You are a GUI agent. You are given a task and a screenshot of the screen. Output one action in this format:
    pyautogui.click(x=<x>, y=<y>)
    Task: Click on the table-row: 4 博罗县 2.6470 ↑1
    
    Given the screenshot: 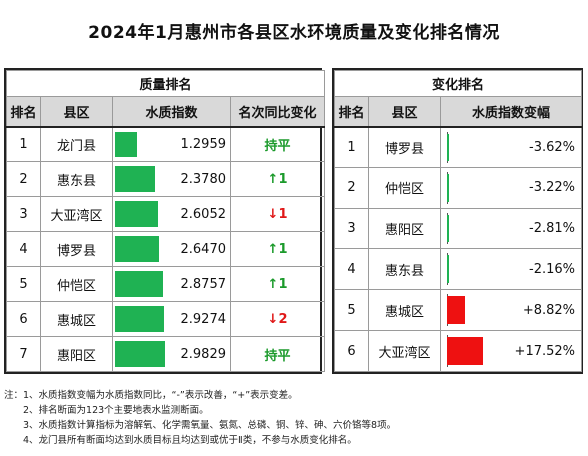 What is the action you would take?
    pyautogui.click(x=166, y=249)
    